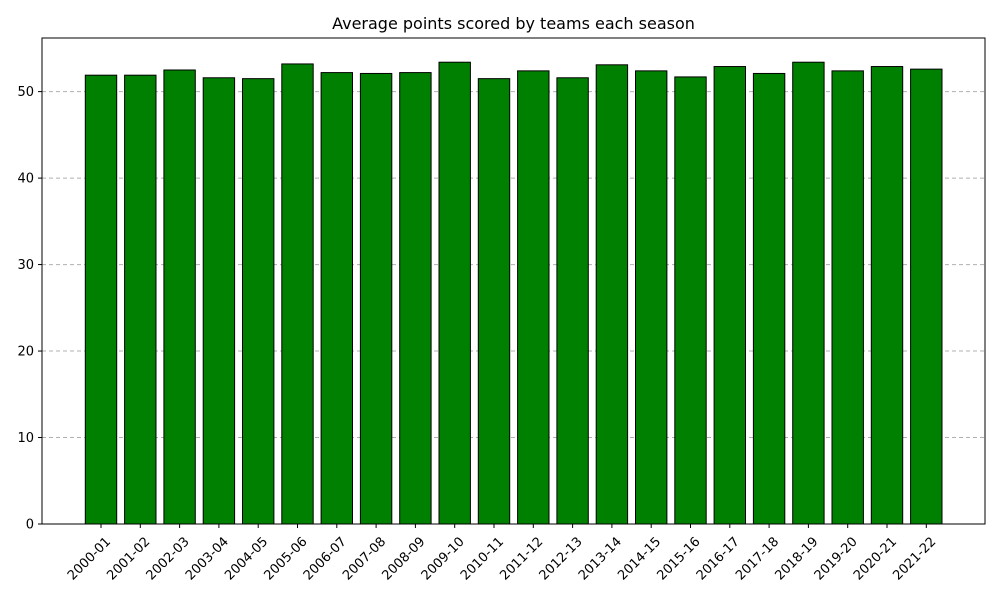 The image size is (1000, 600). I want to click on y-tick-label: 0, so click(30, 525).